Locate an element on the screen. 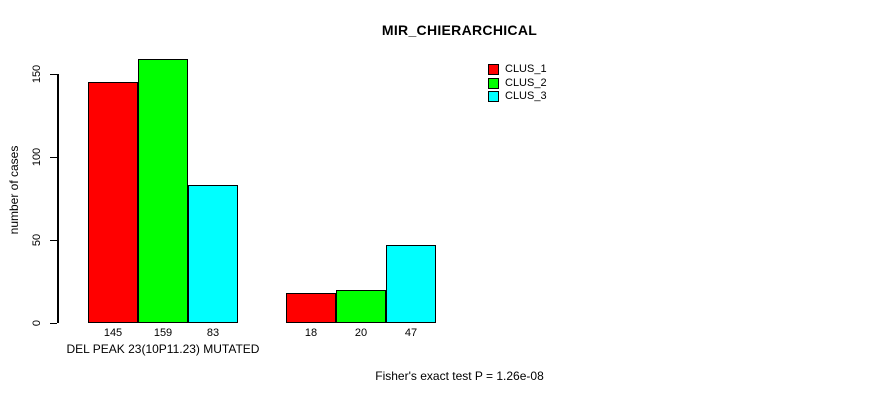 This screenshot has width=890, height=400. legend-item-clus-1: CLUS_1 is located at coordinates (517, 70).